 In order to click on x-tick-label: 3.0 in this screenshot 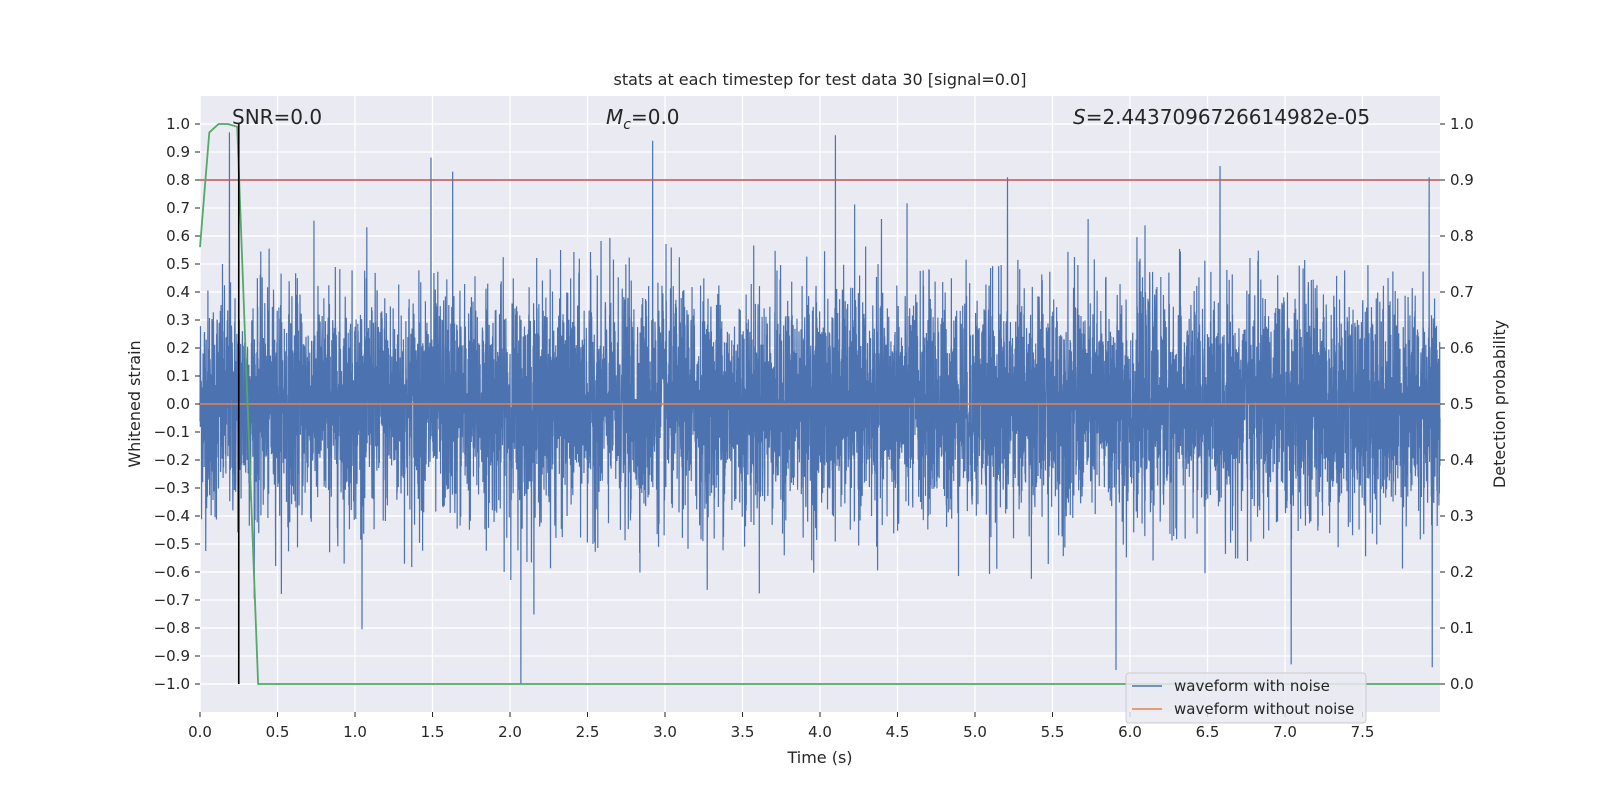, I will do `click(665, 732)`.